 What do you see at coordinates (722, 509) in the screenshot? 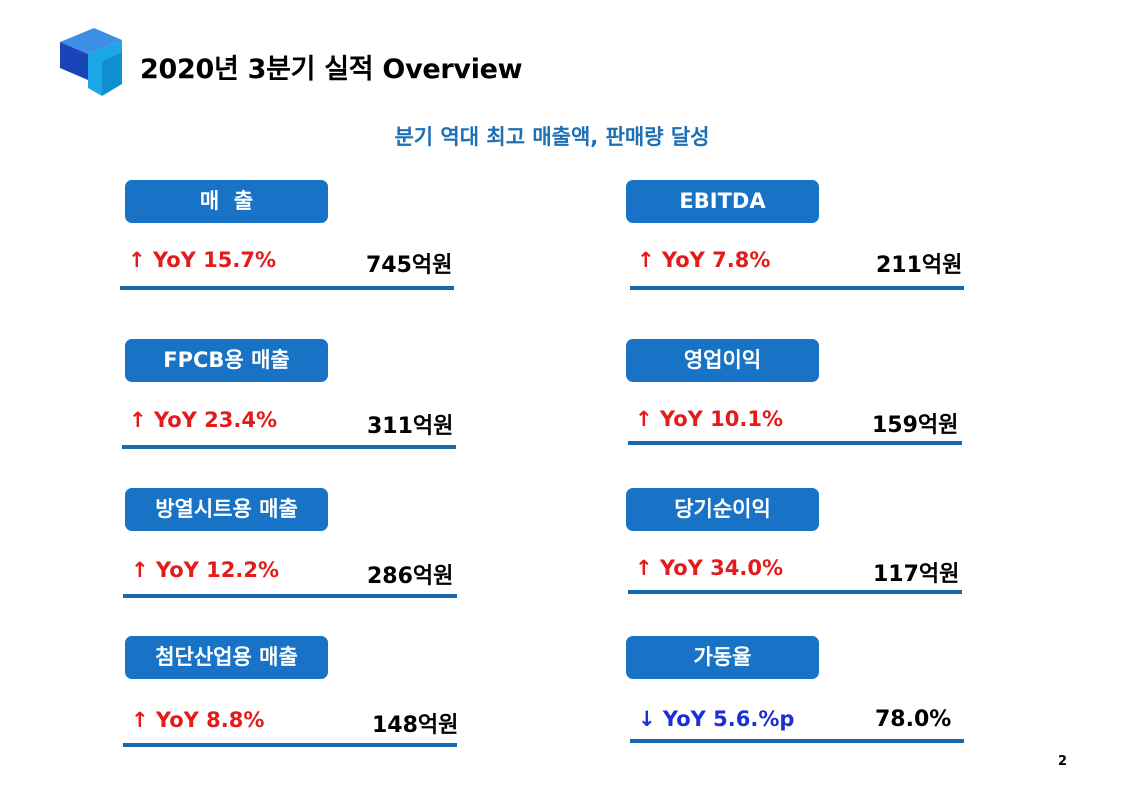
I see `metric-label: 당기순이익` at bounding box center [722, 509].